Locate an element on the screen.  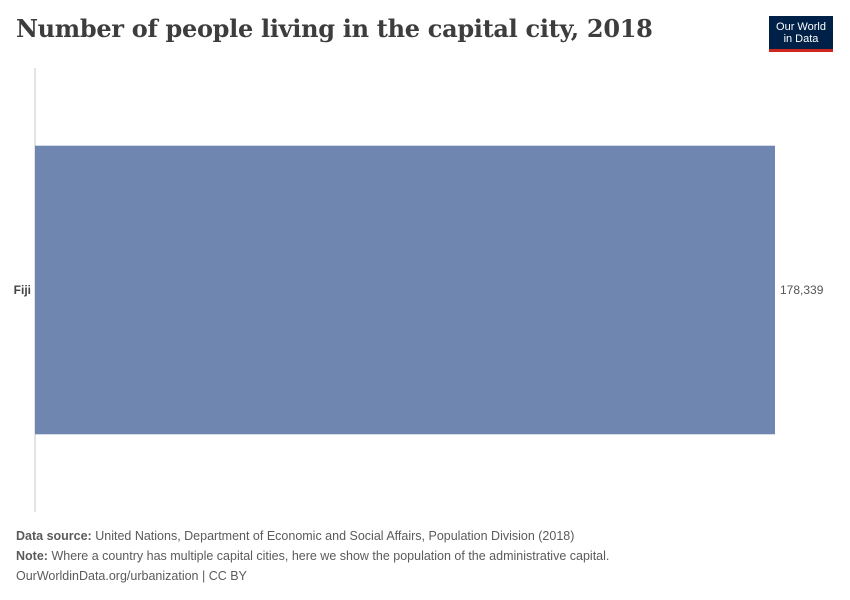
url-license-line: OurWorldinData.org/urbanization | CC BY is located at coordinates (131, 576).